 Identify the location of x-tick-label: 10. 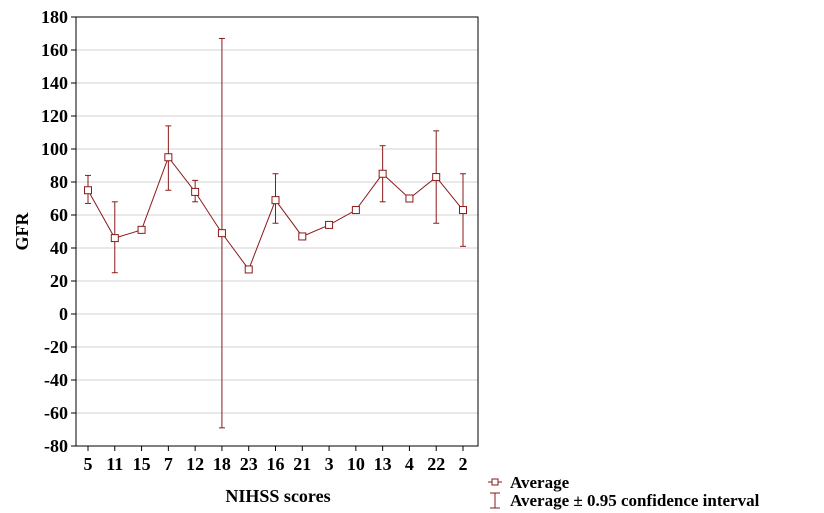
(356, 464).